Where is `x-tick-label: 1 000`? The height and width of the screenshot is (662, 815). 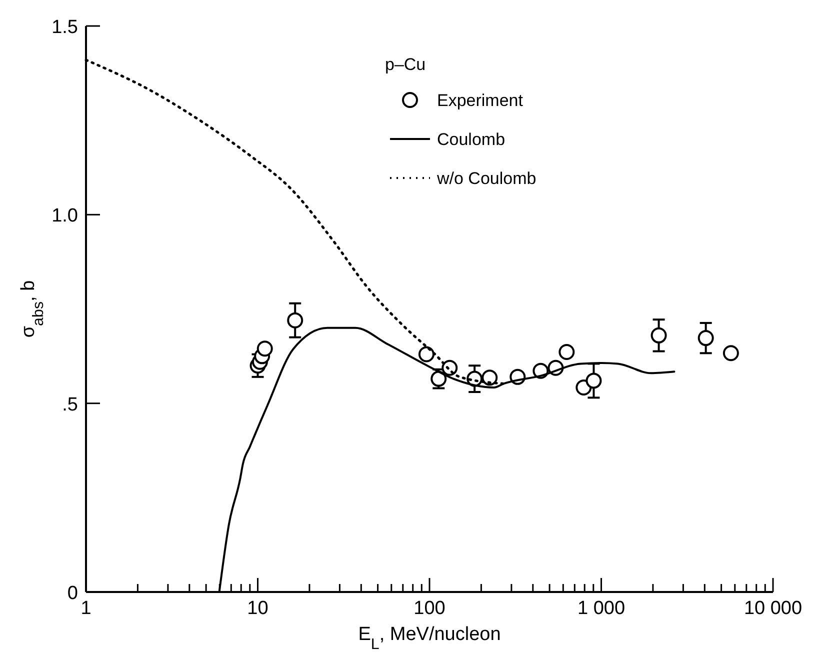
x-tick-label: 1 000 is located at coordinates (601, 608).